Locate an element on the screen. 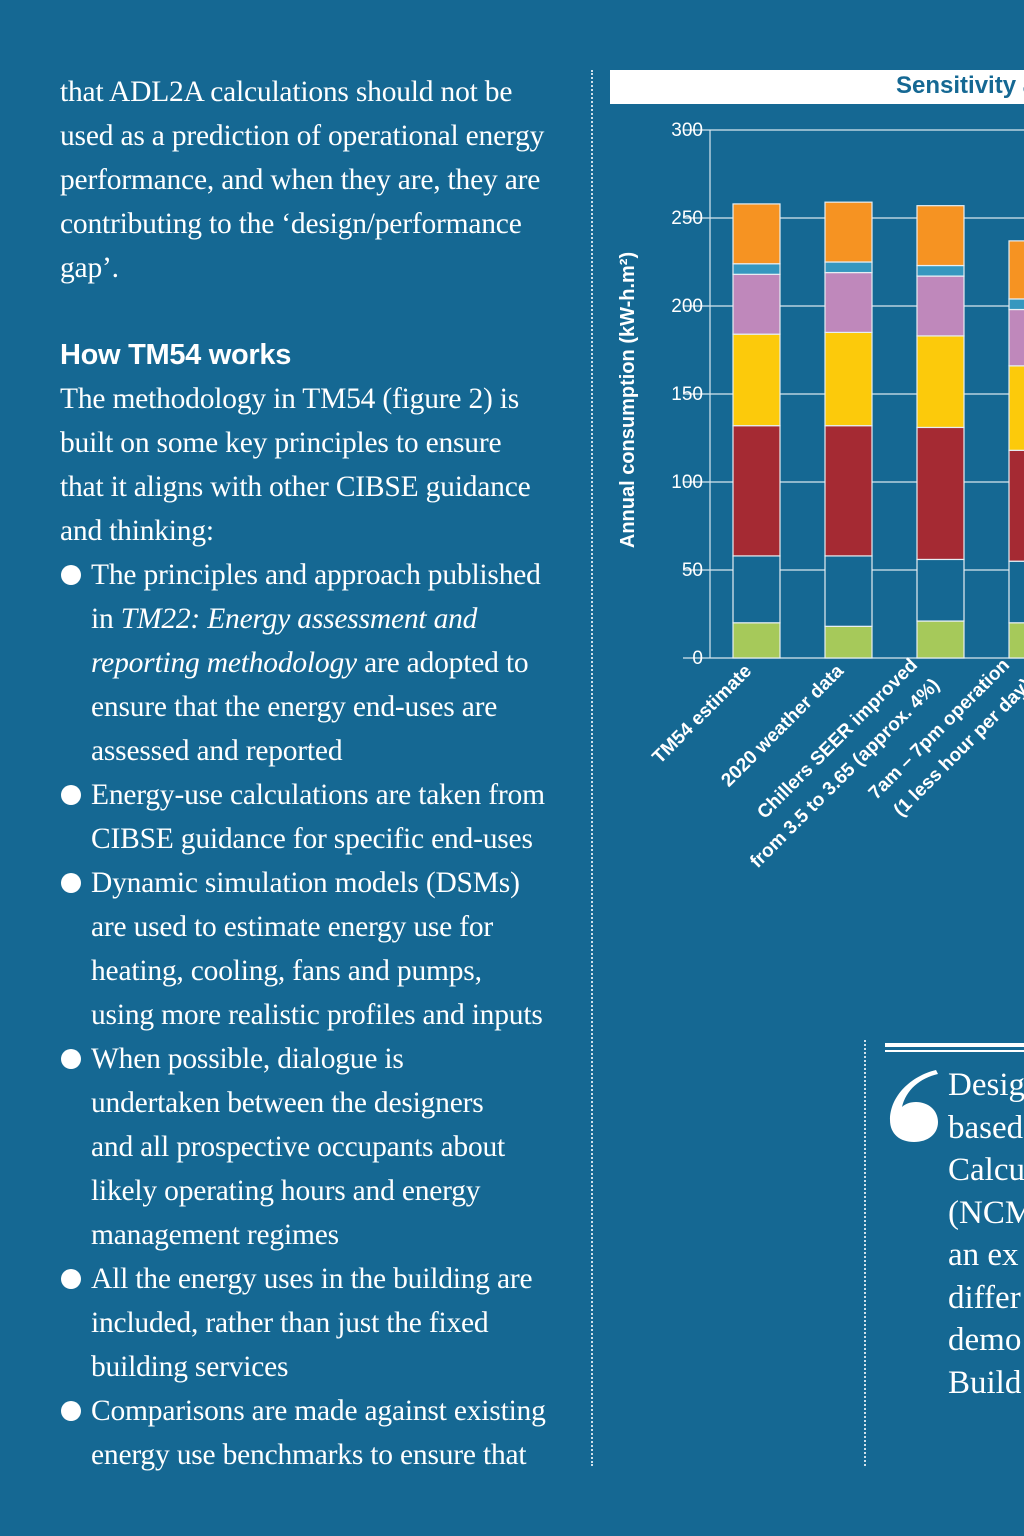 This screenshot has width=1024, height=1536. text-segment: Comparisons are made against existing is located at coordinates (318, 1411).